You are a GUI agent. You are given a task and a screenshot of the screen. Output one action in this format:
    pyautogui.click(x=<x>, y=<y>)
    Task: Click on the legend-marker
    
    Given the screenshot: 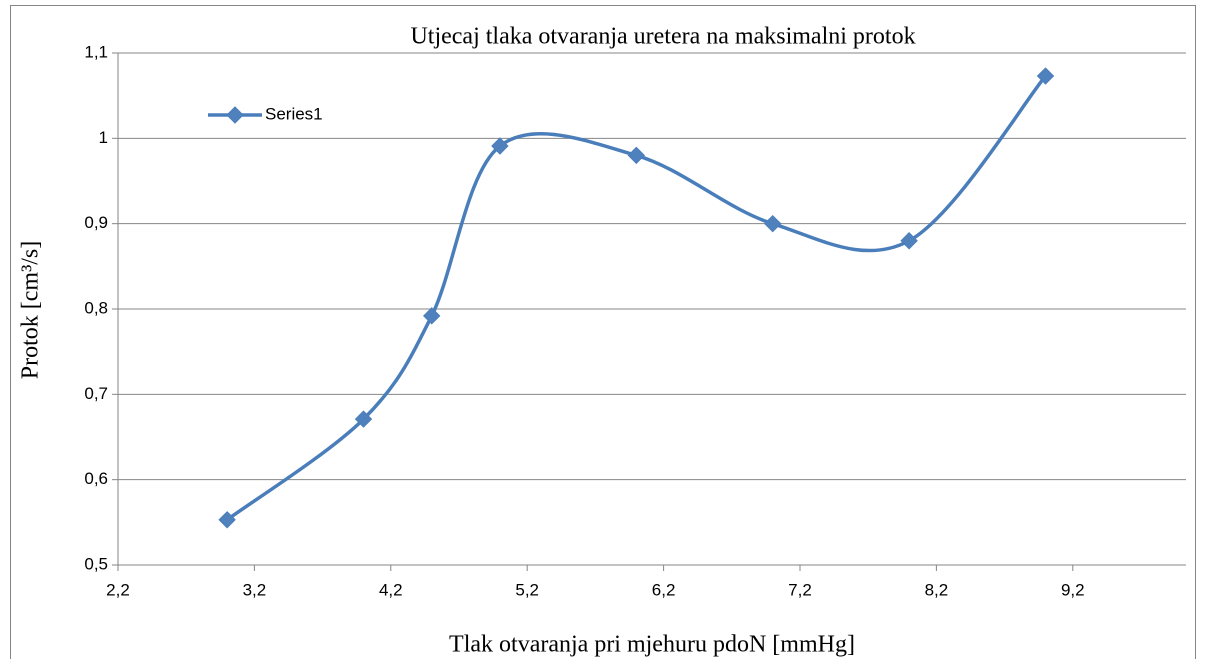 What is the action you would take?
    pyautogui.click(x=235, y=115)
    